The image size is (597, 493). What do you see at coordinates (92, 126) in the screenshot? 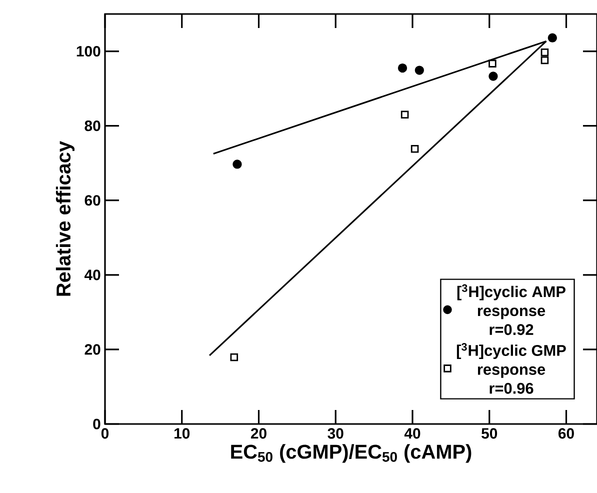
I see `y-tick-label: 80` at bounding box center [92, 126].